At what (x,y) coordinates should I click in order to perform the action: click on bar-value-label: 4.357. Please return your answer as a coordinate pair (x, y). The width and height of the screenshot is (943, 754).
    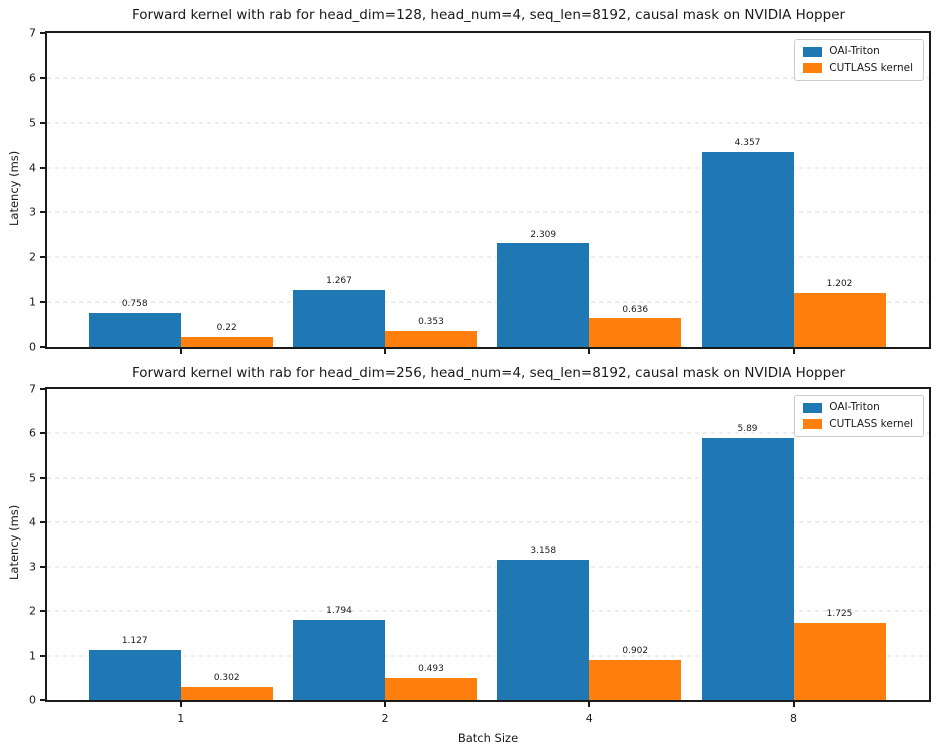
    Looking at the image, I should click on (747, 142).